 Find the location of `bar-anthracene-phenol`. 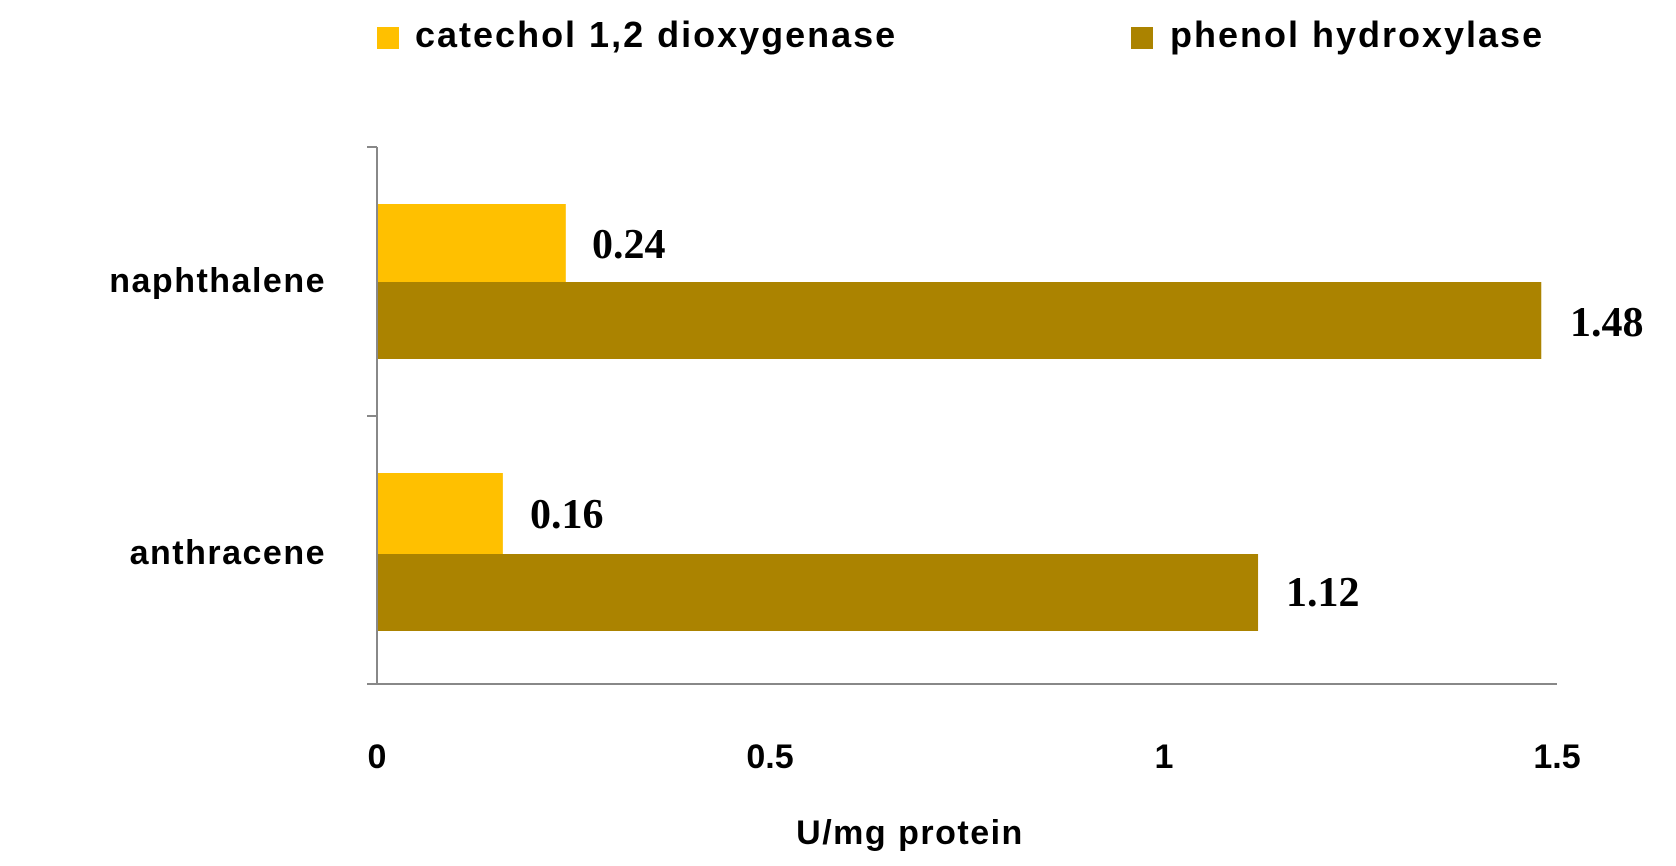

bar-anthracene-phenol is located at coordinates (818, 592).